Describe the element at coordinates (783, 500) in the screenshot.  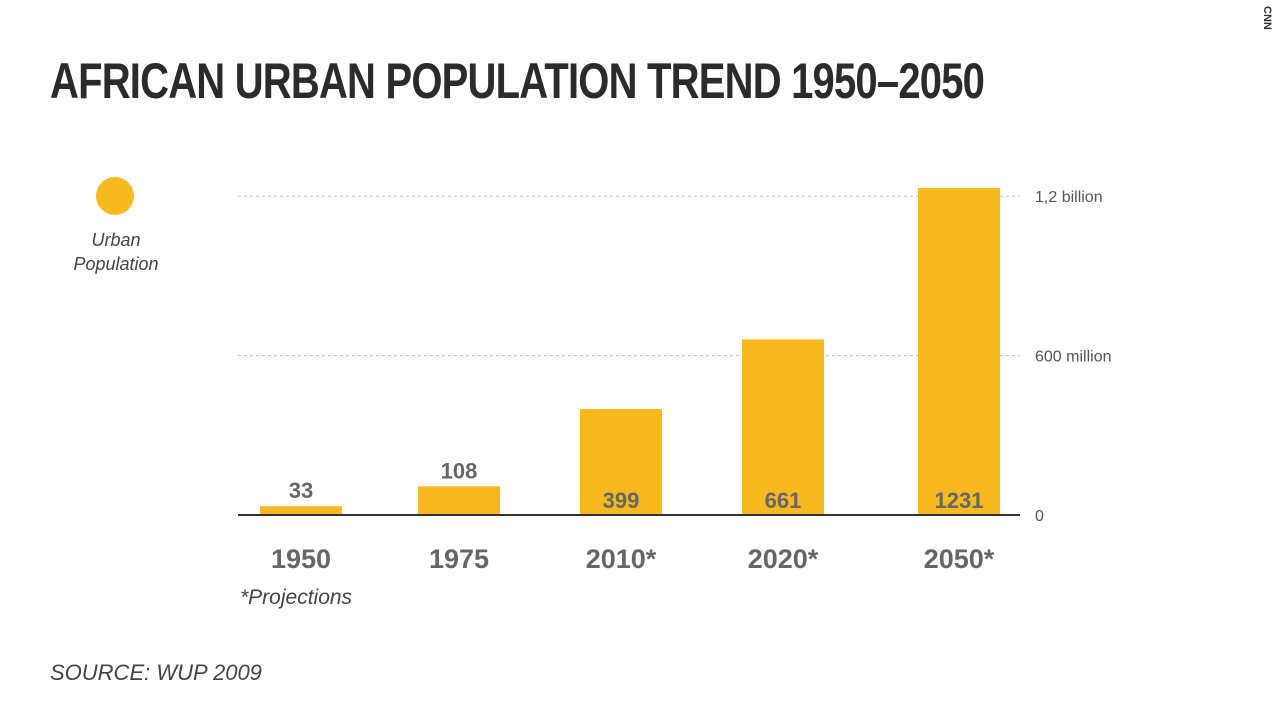
I see `bar-value-label: 661` at that location.